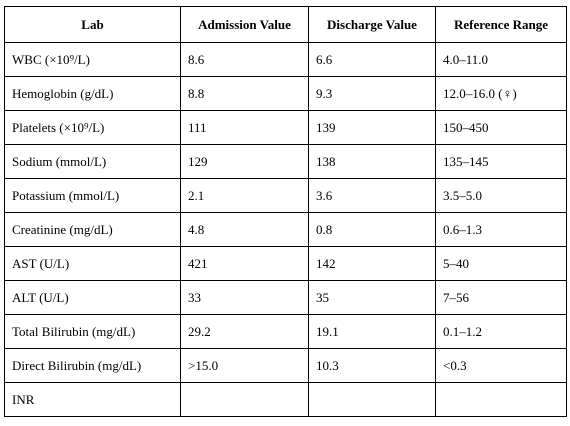 The width and height of the screenshot is (570, 426). What do you see at coordinates (244, 195) in the screenshot?
I see `table-cell: 2.1` at bounding box center [244, 195].